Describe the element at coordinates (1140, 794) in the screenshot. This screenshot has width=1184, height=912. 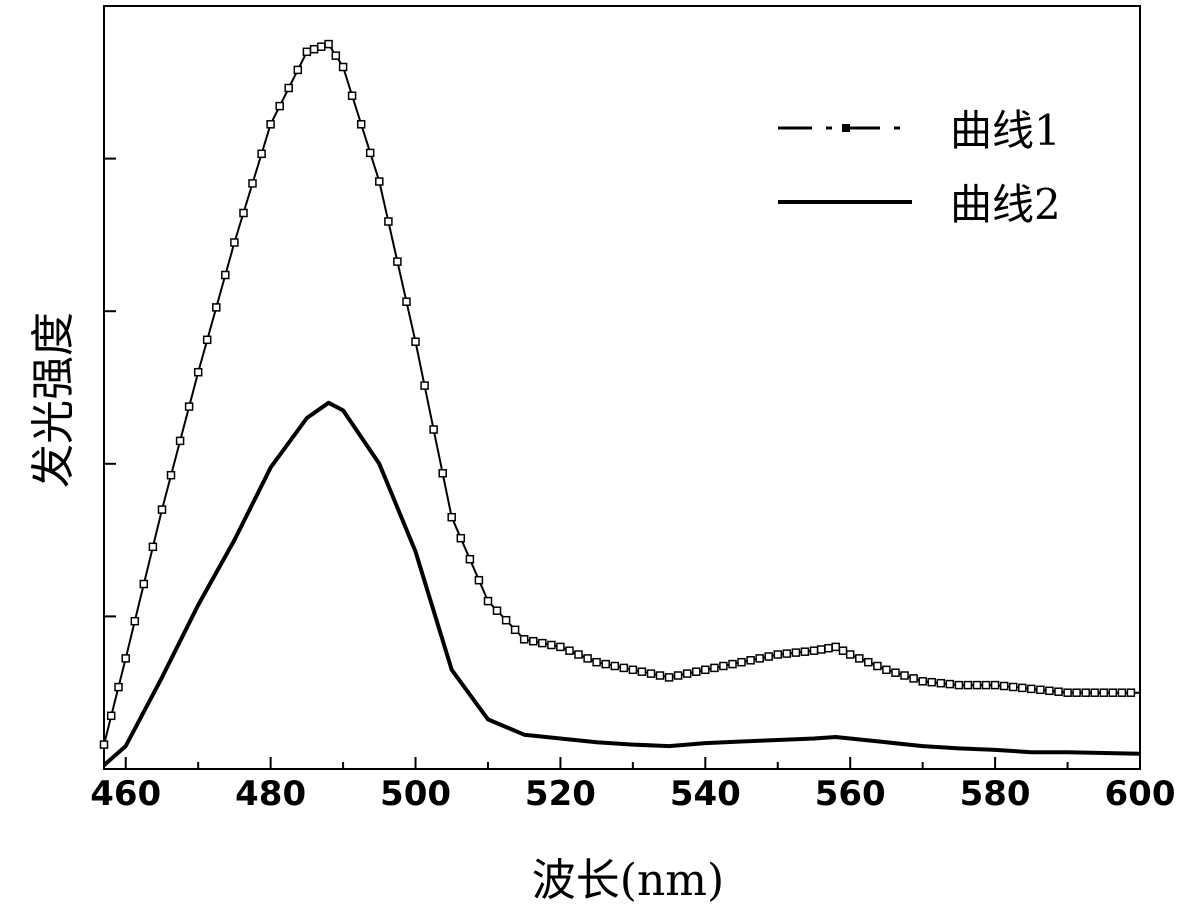
I see `x-tick-label: 600` at that location.